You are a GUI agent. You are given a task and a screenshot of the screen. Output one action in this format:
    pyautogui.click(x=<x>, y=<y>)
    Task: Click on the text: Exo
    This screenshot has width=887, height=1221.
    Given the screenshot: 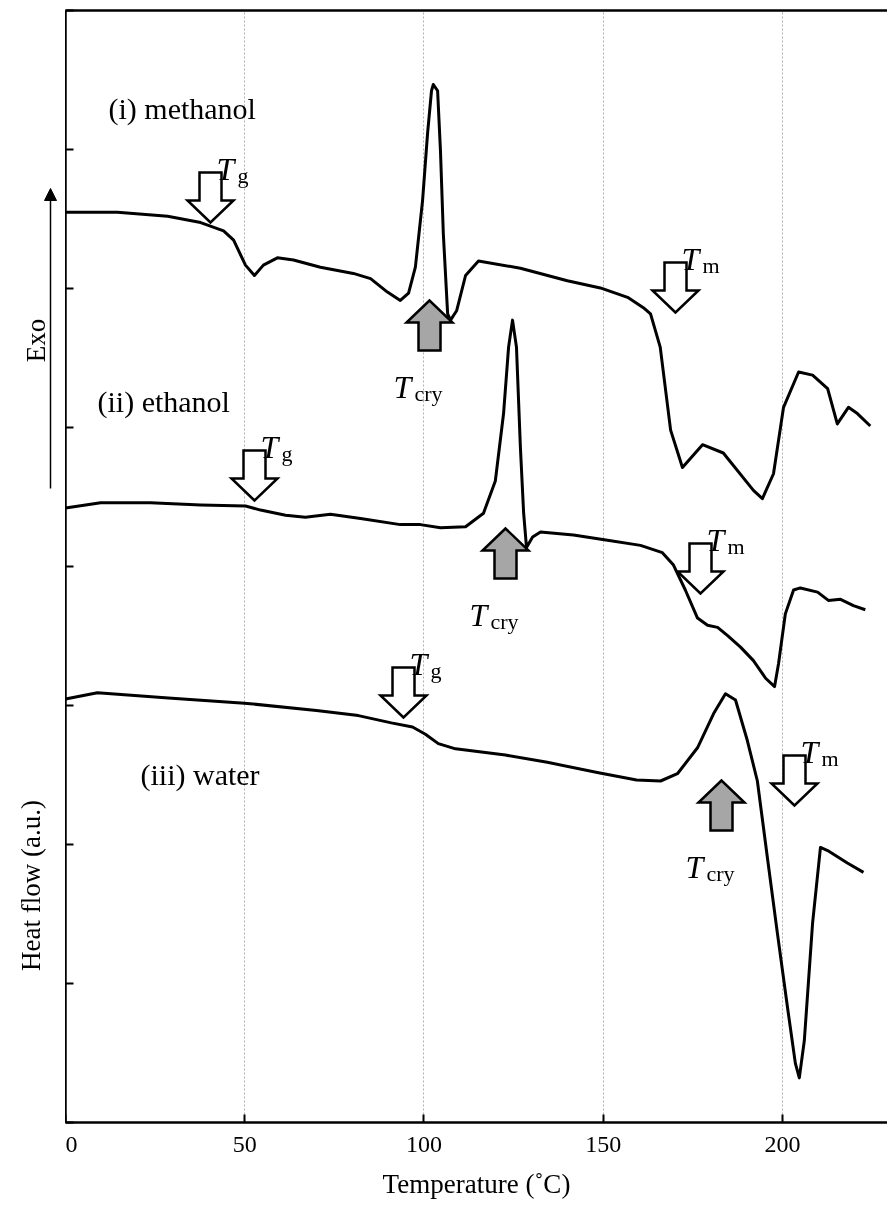 What is the action you would take?
    pyautogui.click(x=35, y=340)
    